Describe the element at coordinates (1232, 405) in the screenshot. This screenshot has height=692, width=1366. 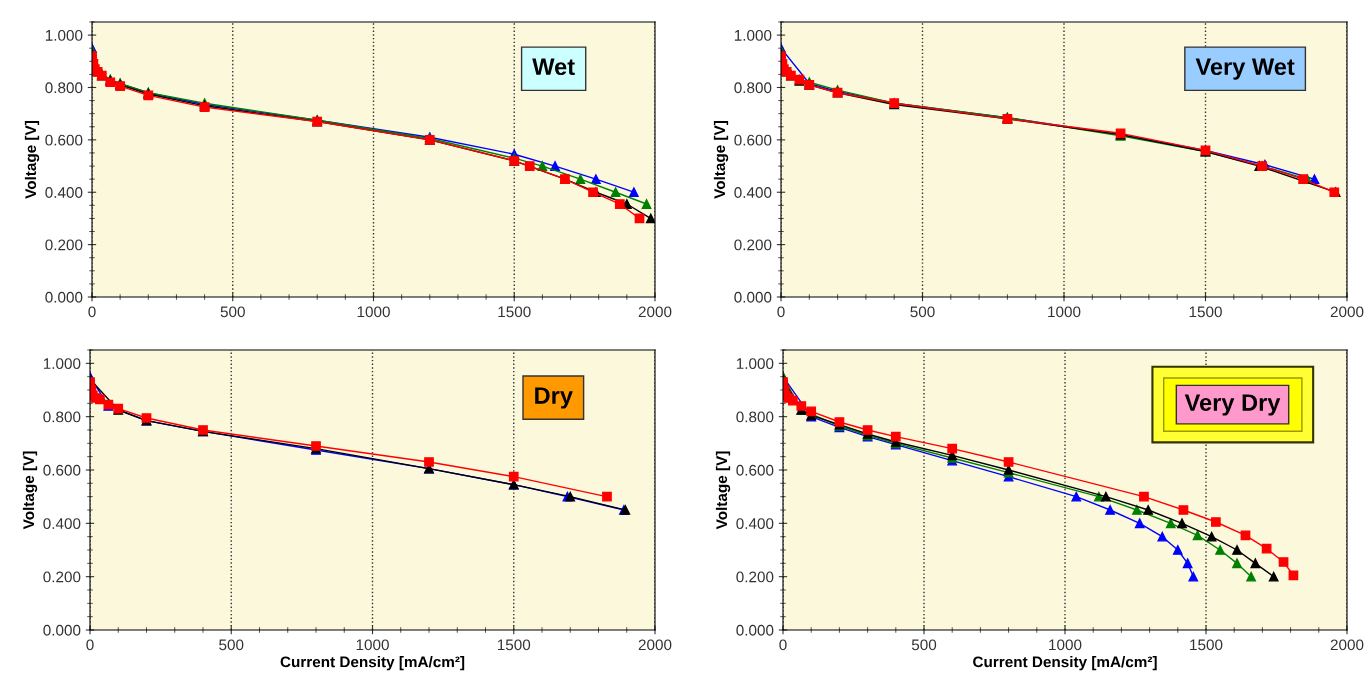
I see `annotation: Very Dry` at that location.